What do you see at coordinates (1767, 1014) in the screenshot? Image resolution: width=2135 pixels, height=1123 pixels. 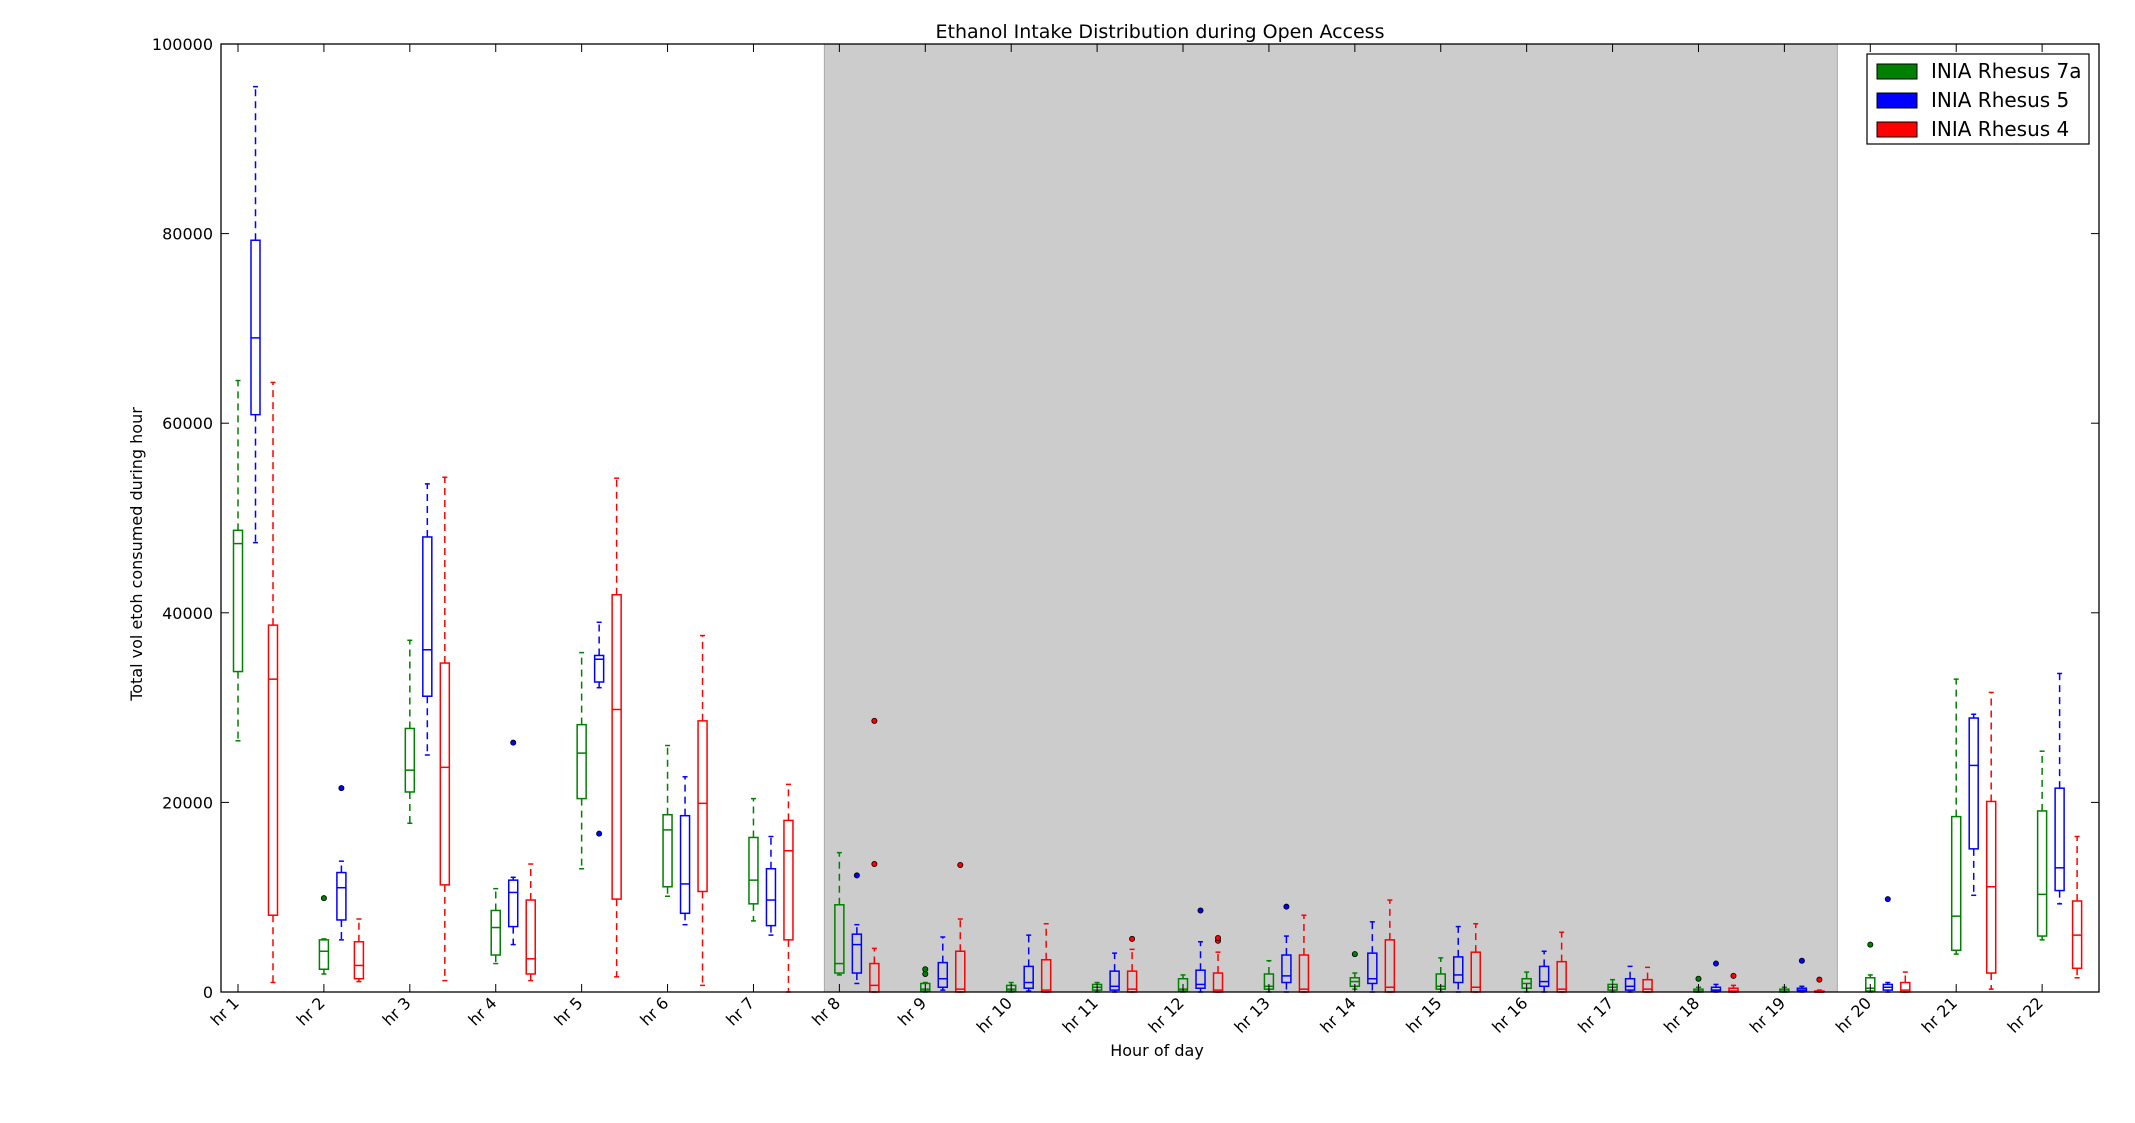 I see `x-tick-label: hr 19` at bounding box center [1767, 1014].